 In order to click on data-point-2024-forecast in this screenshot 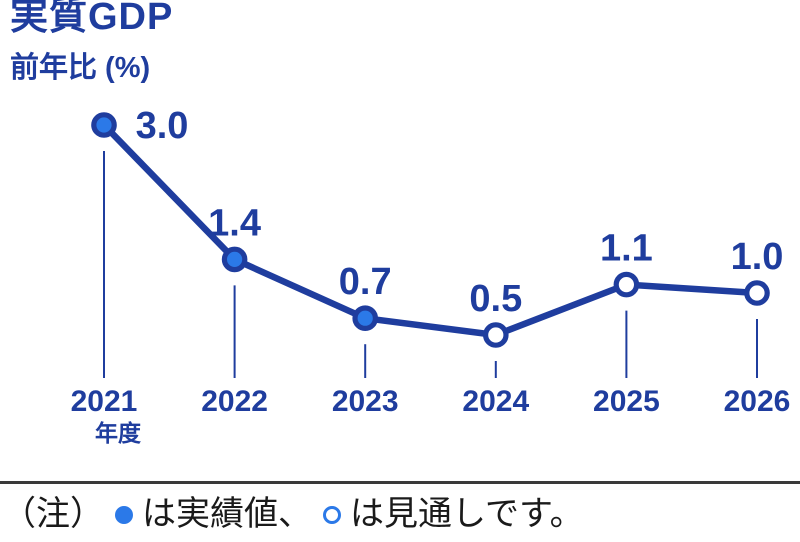, I will do `click(495, 335)`.